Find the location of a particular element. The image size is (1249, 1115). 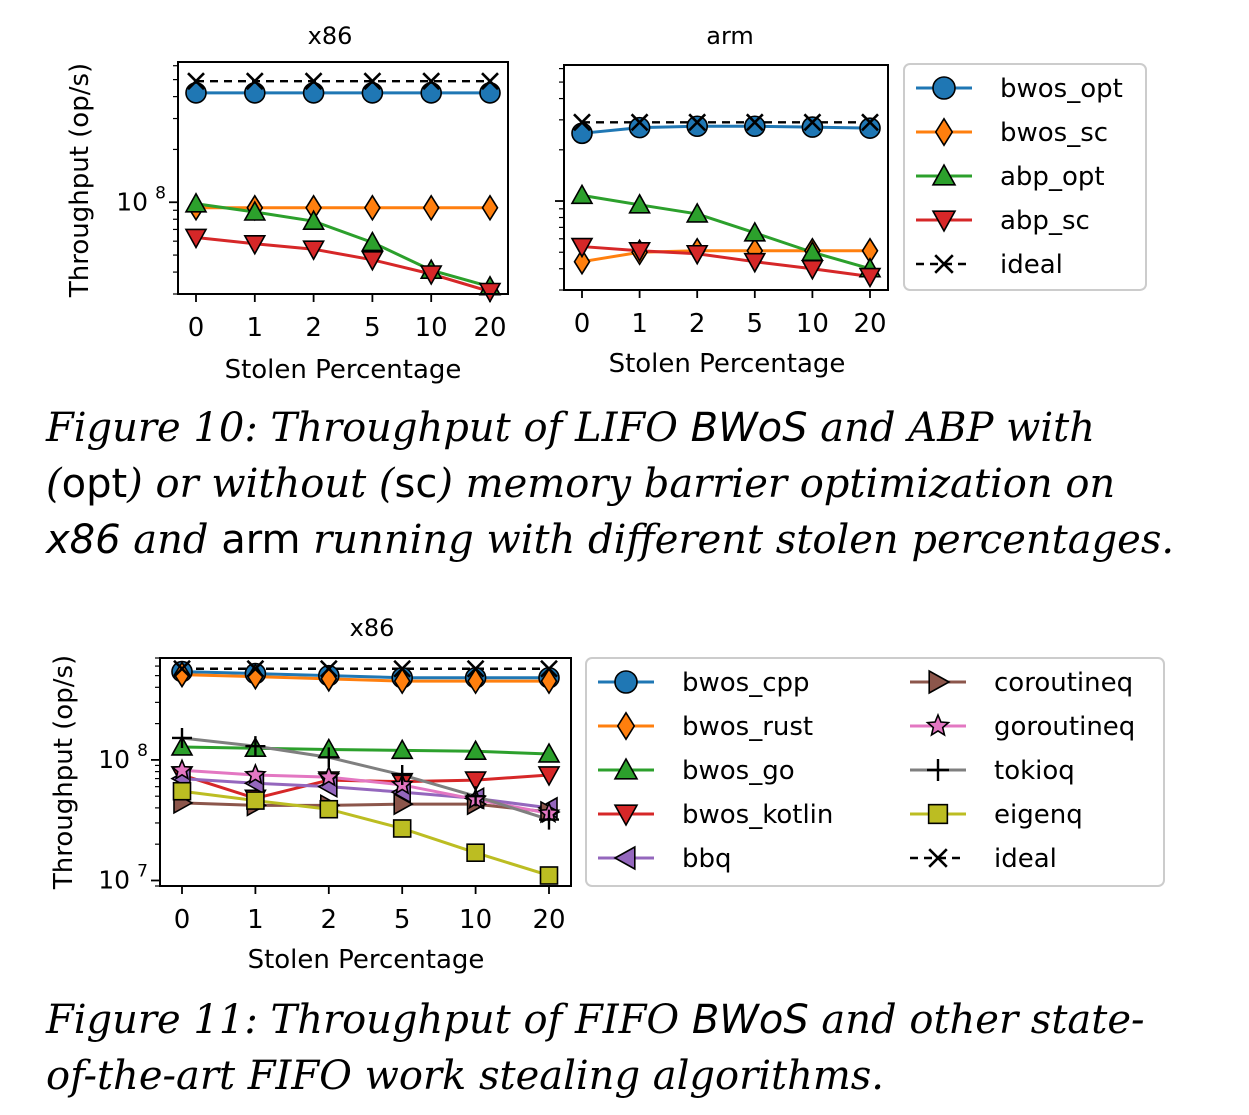

legend-label-bwos-cpp: bwos_cpp is located at coordinates (746, 683).